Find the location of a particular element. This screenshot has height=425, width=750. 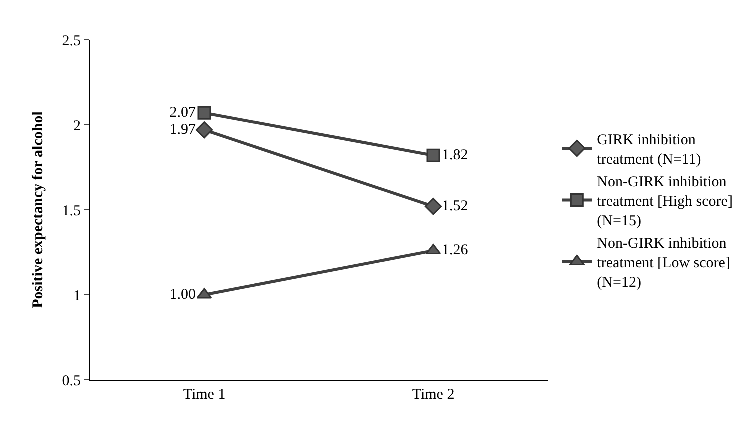

x-tick-label: Time 2 is located at coordinates (433, 395).